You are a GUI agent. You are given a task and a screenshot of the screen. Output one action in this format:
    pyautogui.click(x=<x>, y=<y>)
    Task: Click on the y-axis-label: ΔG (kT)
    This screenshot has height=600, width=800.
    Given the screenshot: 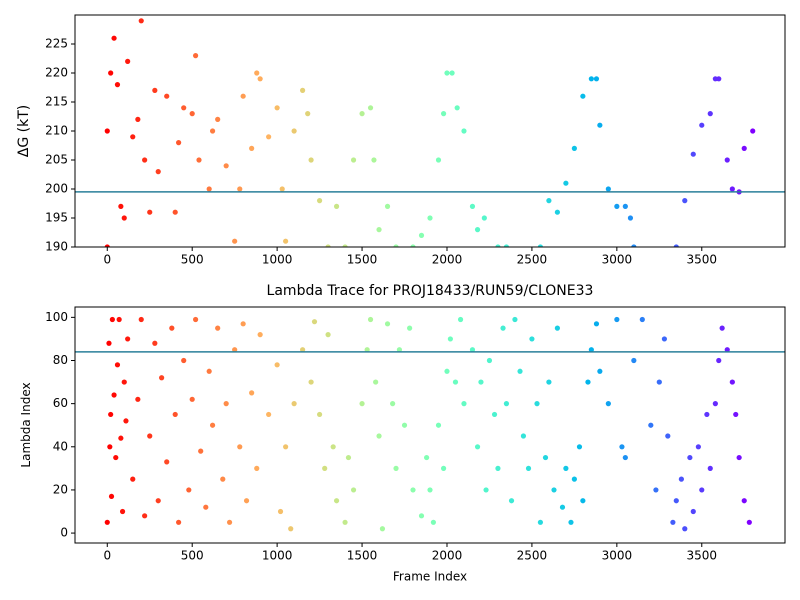 What is the action you would take?
    pyautogui.click(x=24, y=131)
    